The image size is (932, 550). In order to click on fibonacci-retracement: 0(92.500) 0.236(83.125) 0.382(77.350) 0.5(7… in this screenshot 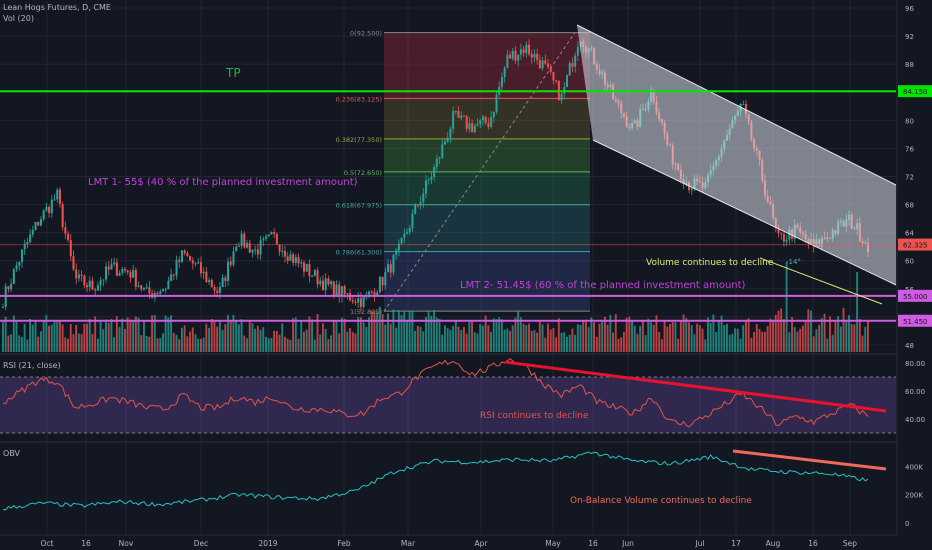, I will do `click(463, 173)`.